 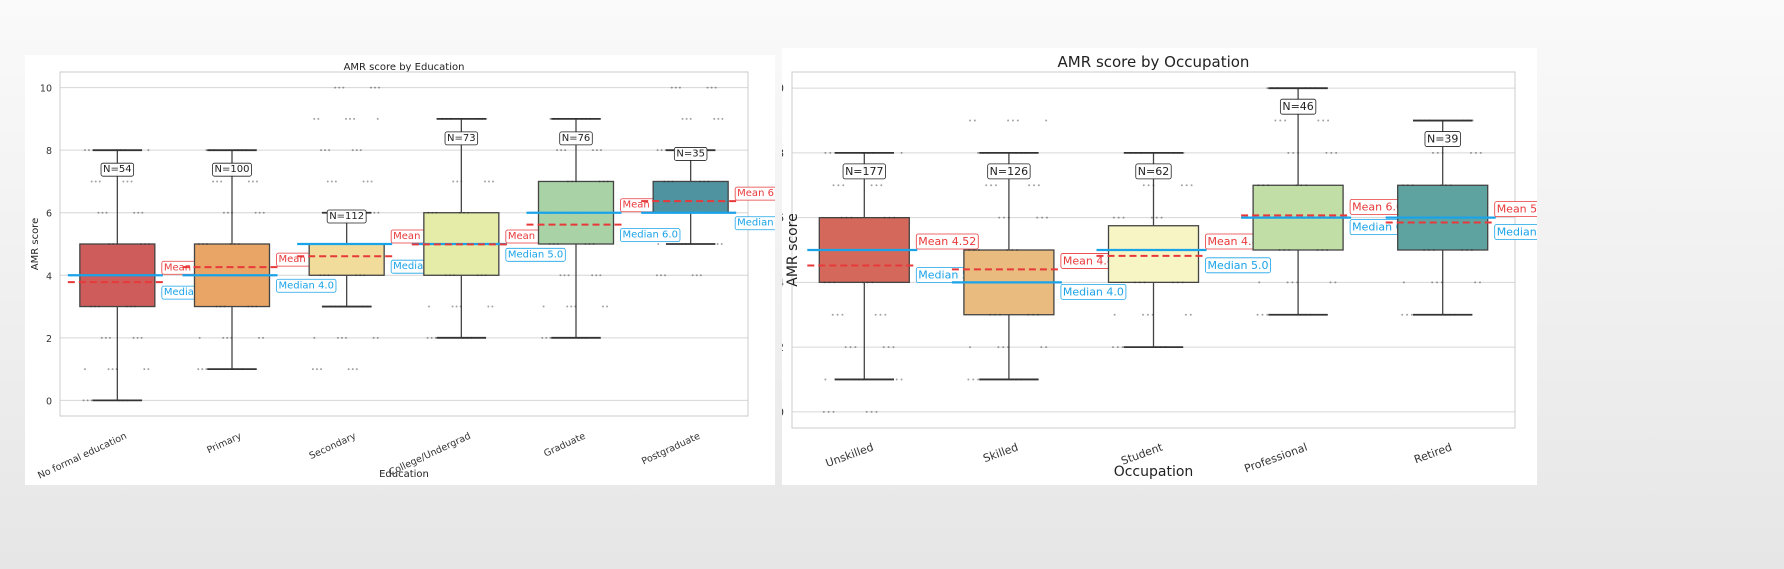 What do you see at coordinates (754, 193) in the screenshot?
I see `mean-label-box` at bounding box center [754, 193].